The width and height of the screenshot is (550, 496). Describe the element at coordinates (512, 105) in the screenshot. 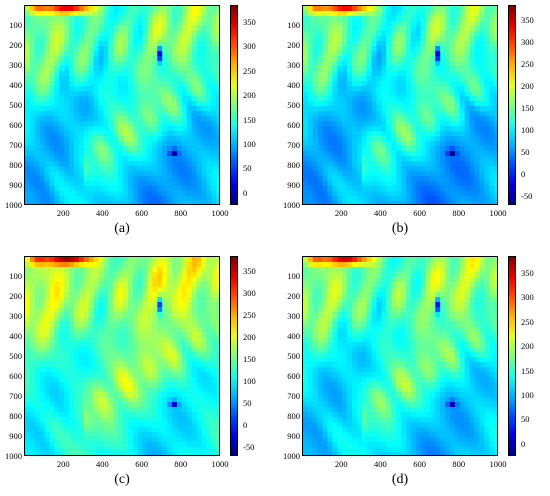

I see `colorbar` at that location.